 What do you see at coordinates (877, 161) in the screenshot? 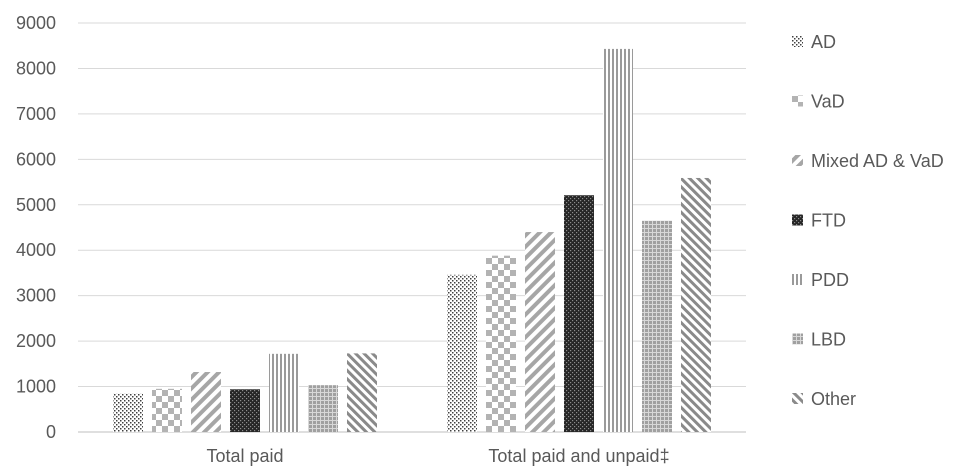
I see `legend-label: Mixed AD & VaD` at bounding box center [877, 161].